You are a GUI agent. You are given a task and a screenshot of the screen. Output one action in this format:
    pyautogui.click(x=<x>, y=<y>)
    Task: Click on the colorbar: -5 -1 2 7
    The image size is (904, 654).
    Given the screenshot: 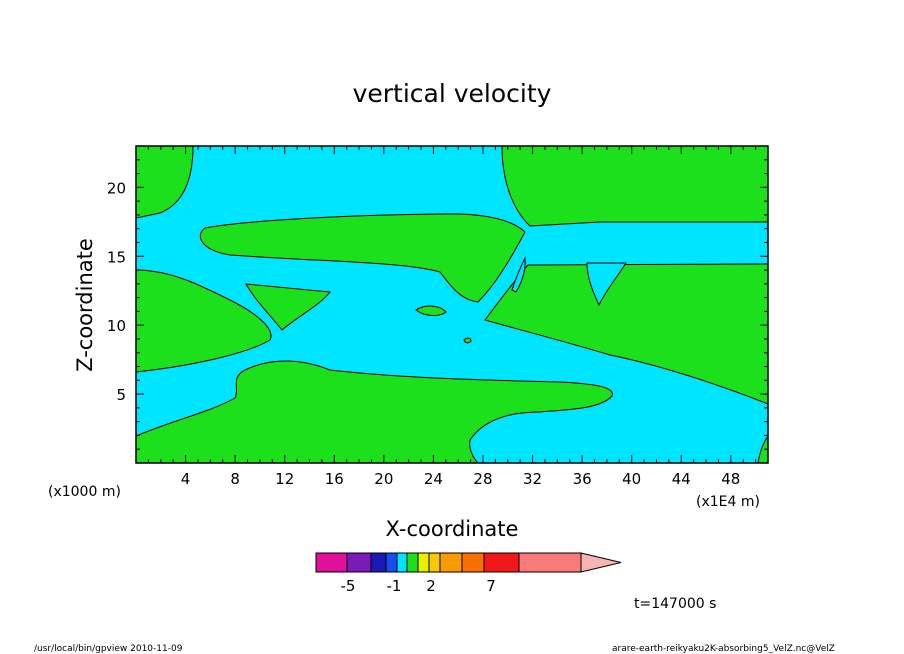 What is the action you would take?
    pyautogui.click(x=468, y=573)
    